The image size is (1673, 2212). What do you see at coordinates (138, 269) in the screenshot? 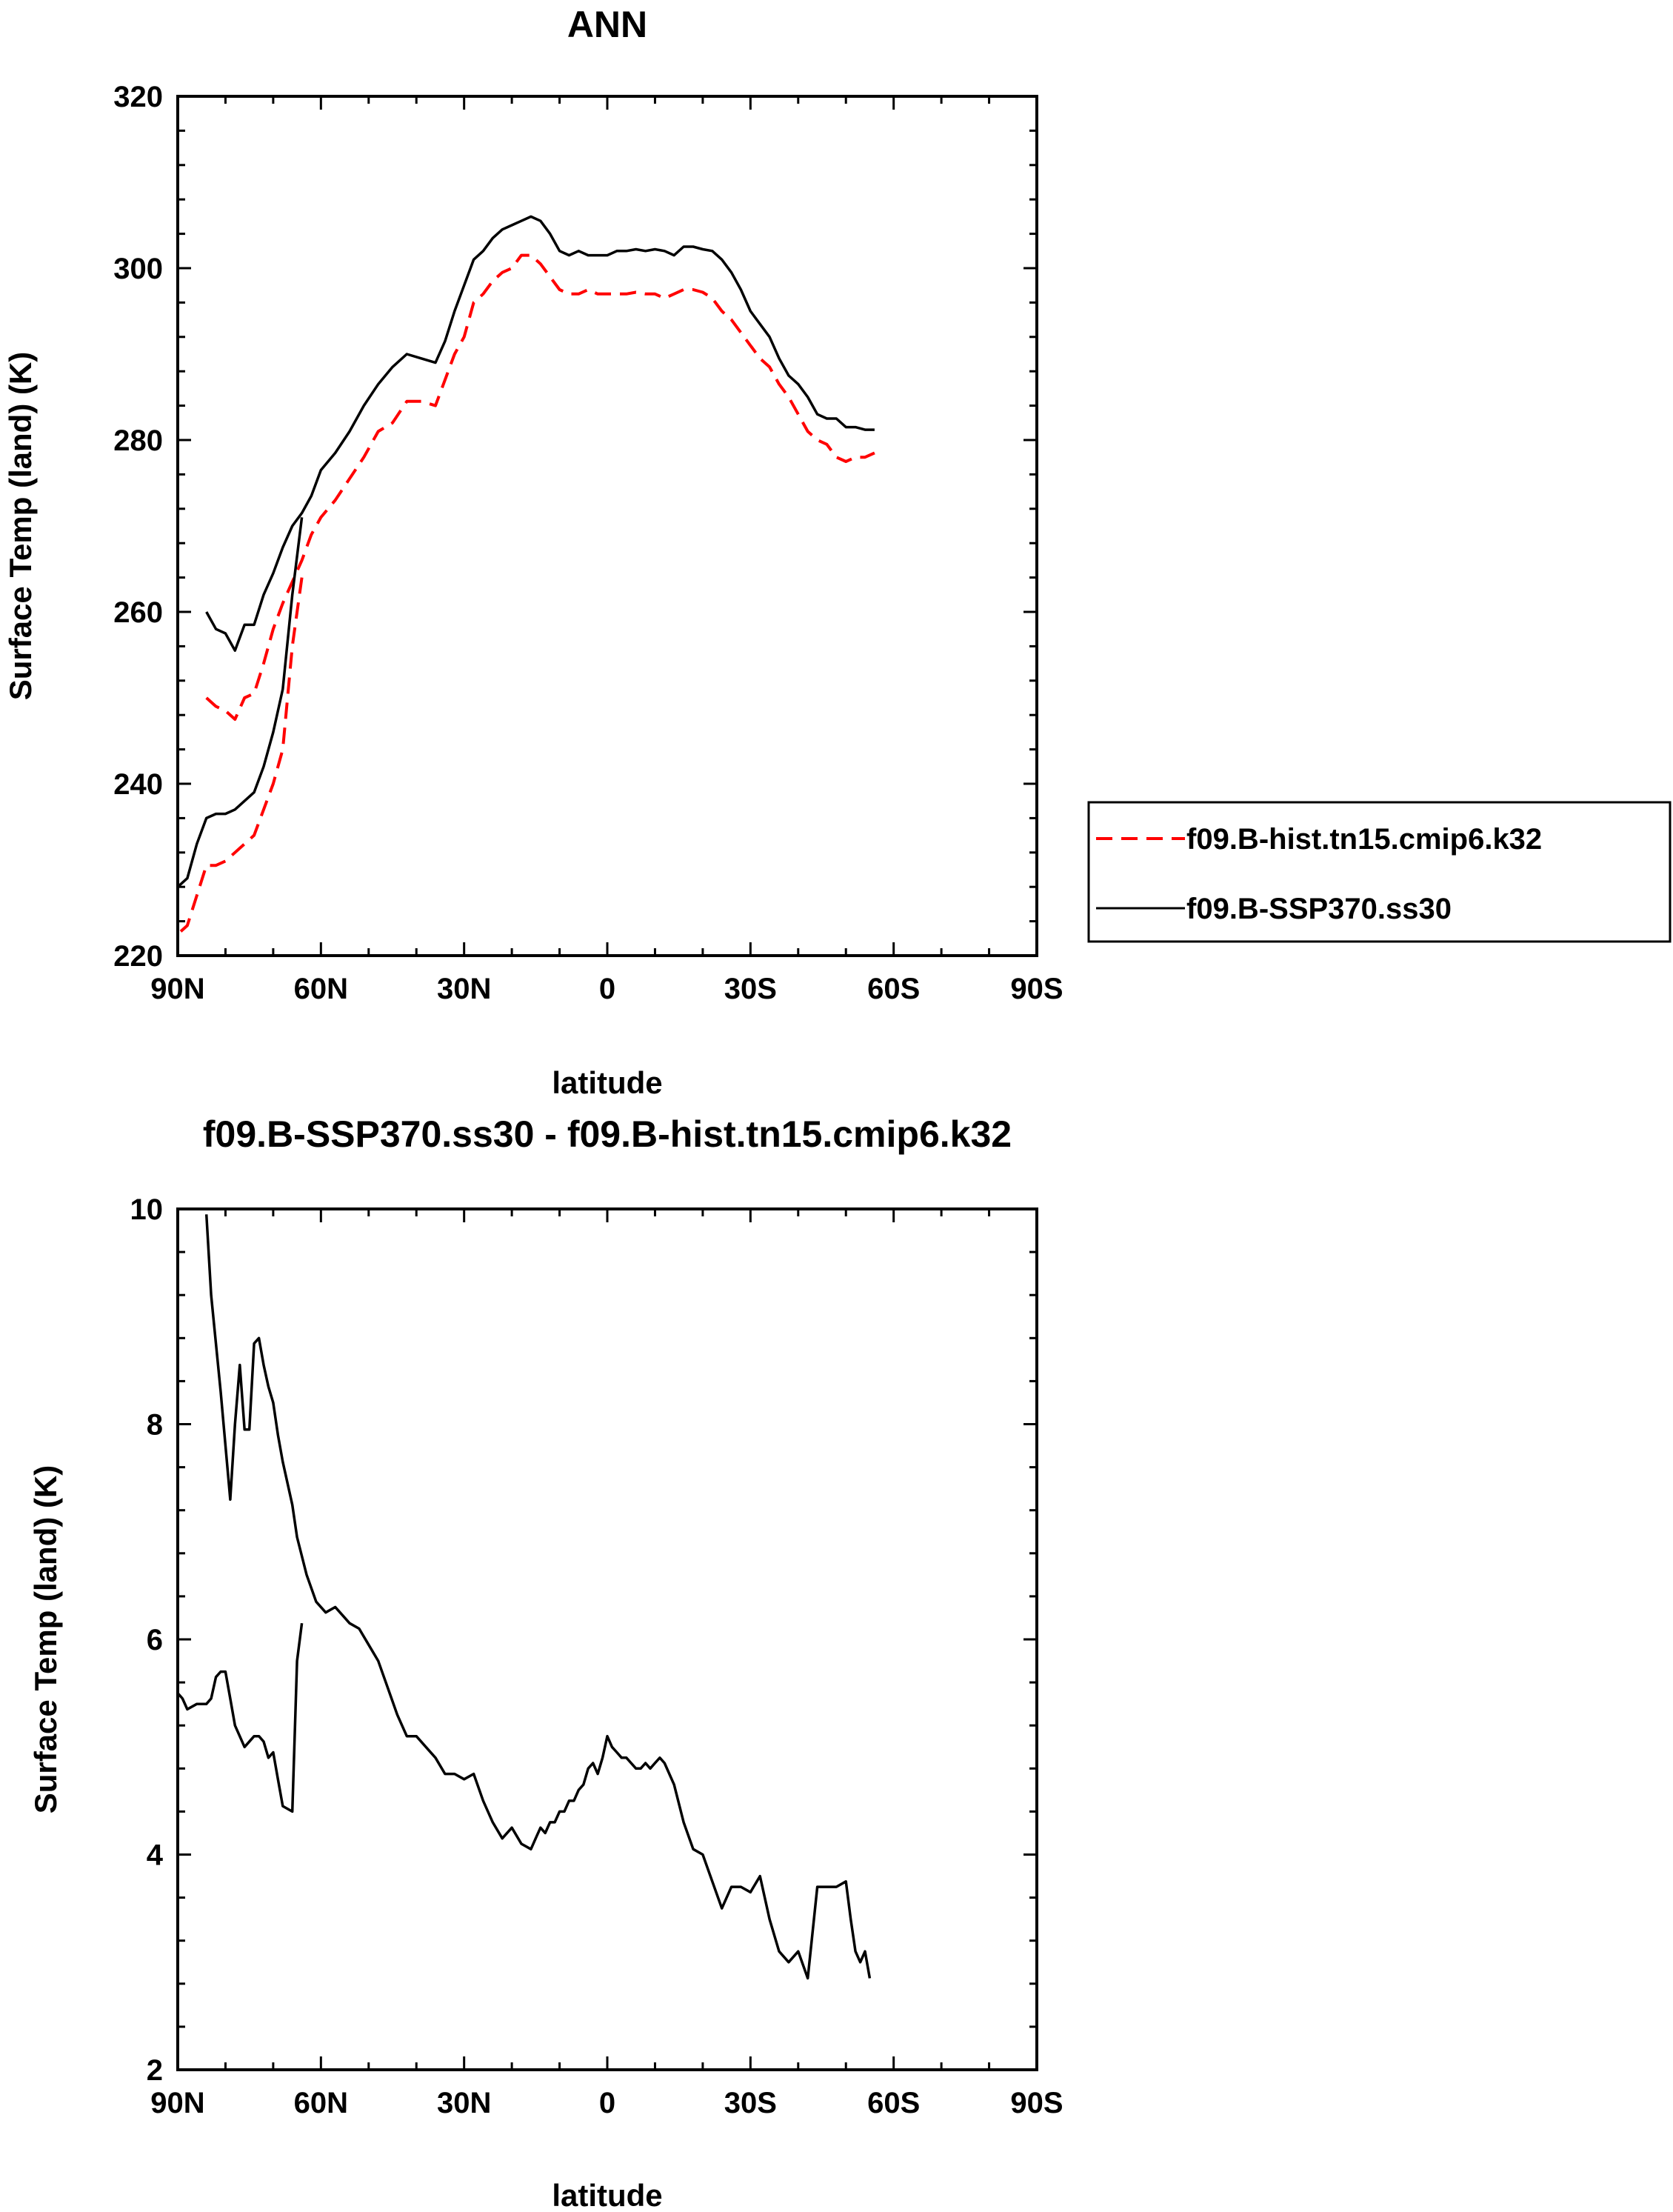
I see `top-y-tick-label: 300` at bounding box center [138, 269].